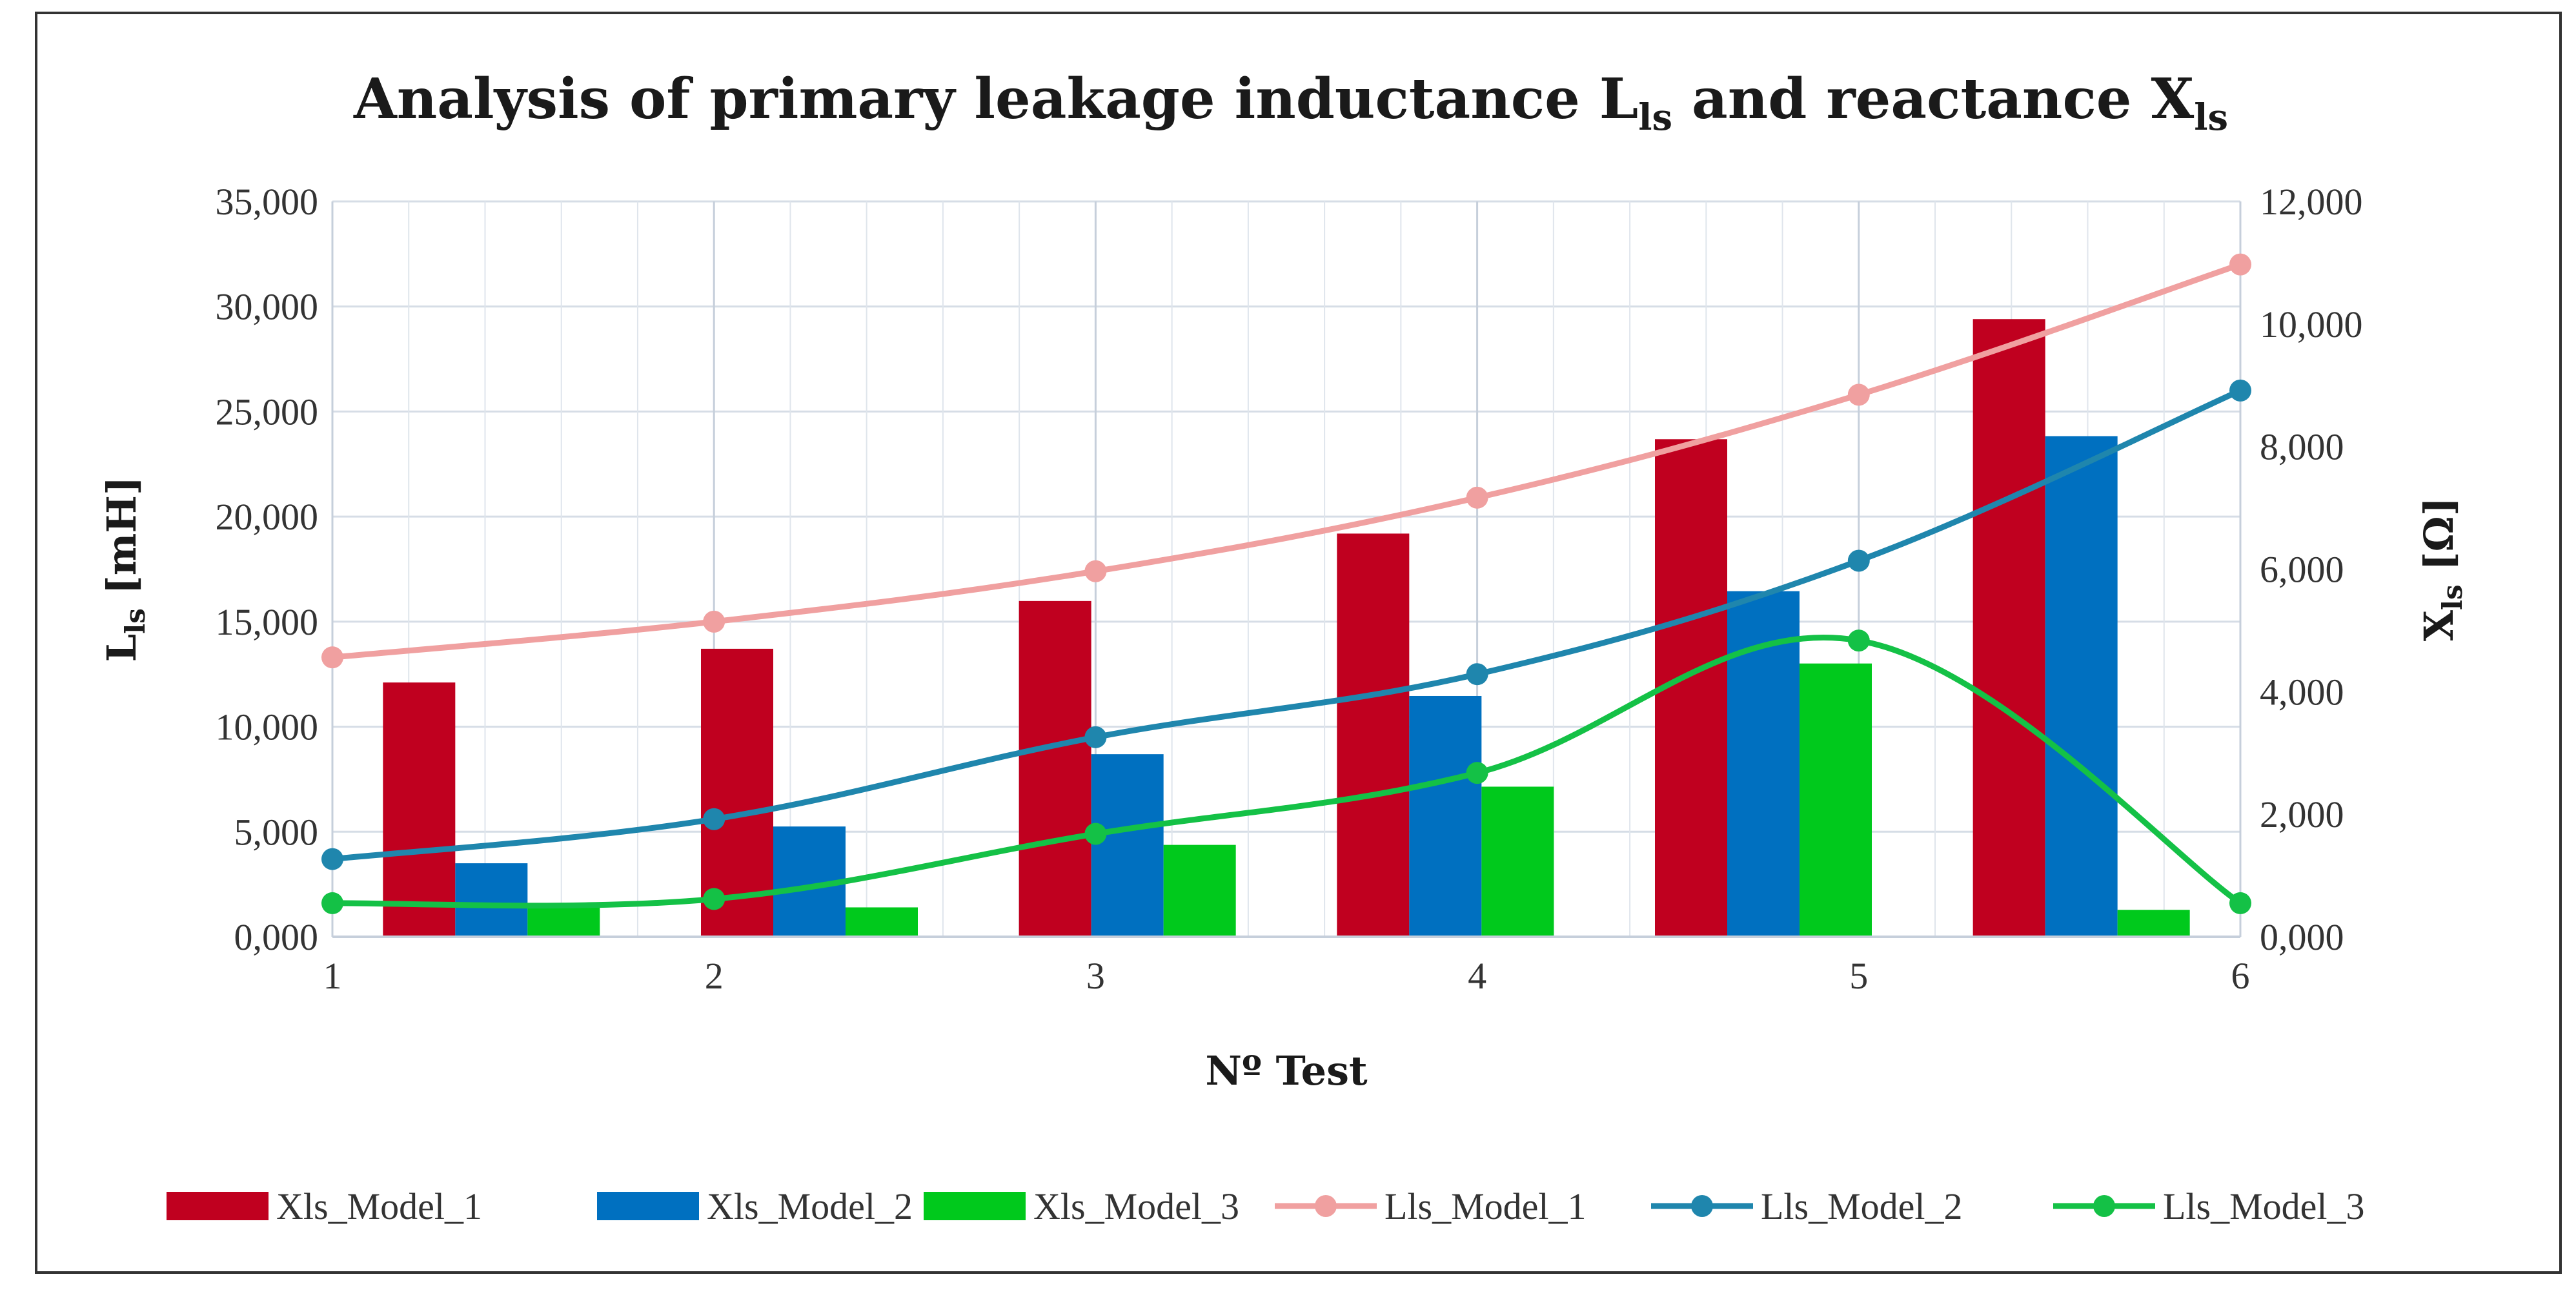 The width and height of the screenshot is (2576, 1299). I want to click on legend-label-lls-model-2: Lls_Model_2, so click(1862, 1206).